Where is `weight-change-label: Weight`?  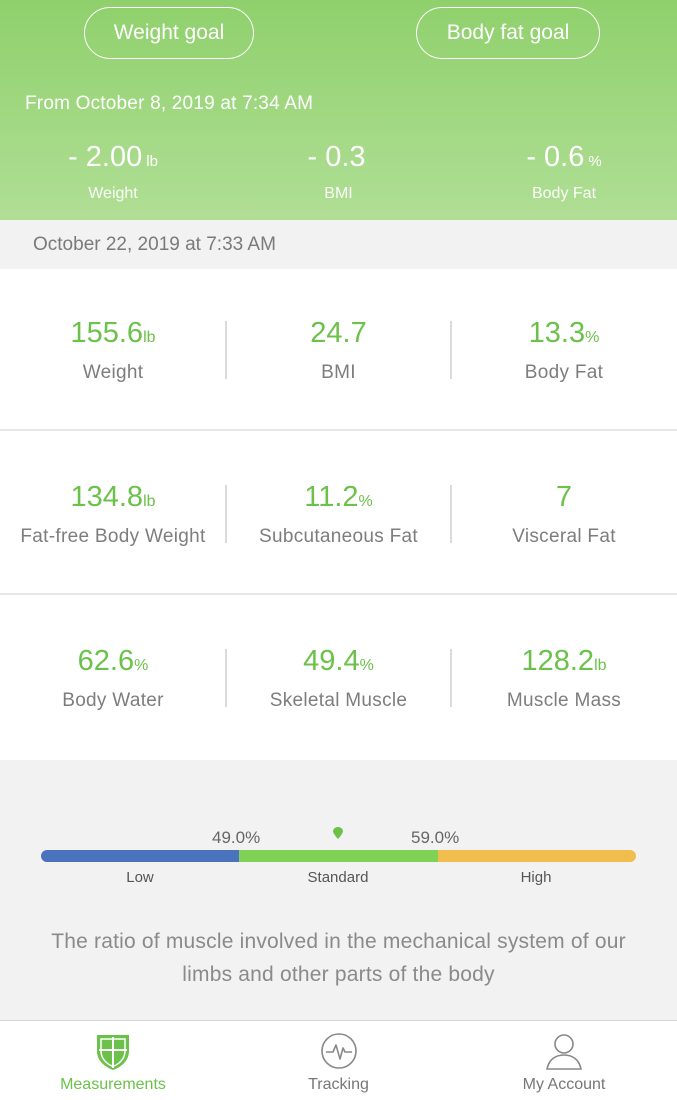 weight-change-label: Weight is located at coordinates (113, 193).